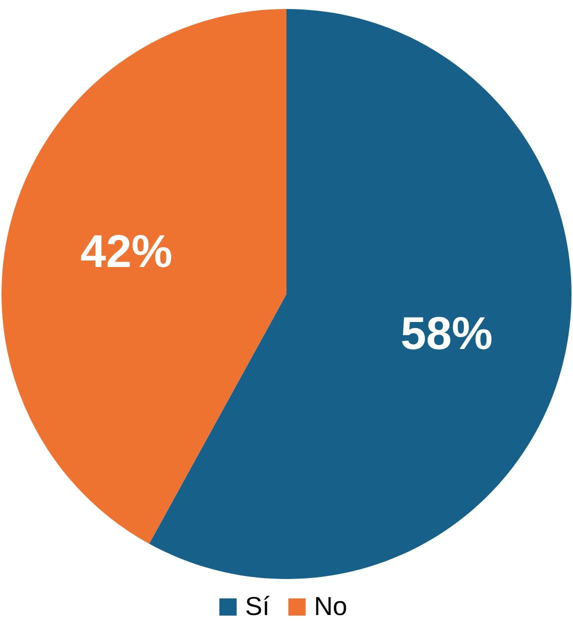 The width and height of the screenshot is (573, 637). What do you see at coordinates (446, 333) in the screenshot?
I see `data-label: 58%` at bounding box center [446, 333].